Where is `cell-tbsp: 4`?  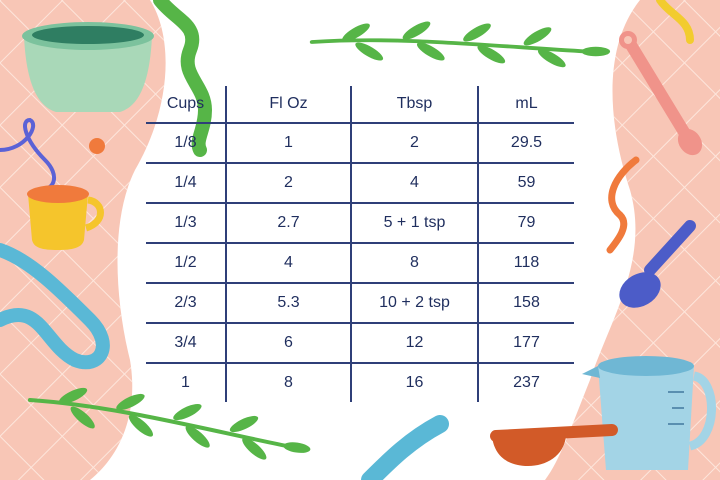 cell-tbsp: 4 is located at coordinates (414, 182).